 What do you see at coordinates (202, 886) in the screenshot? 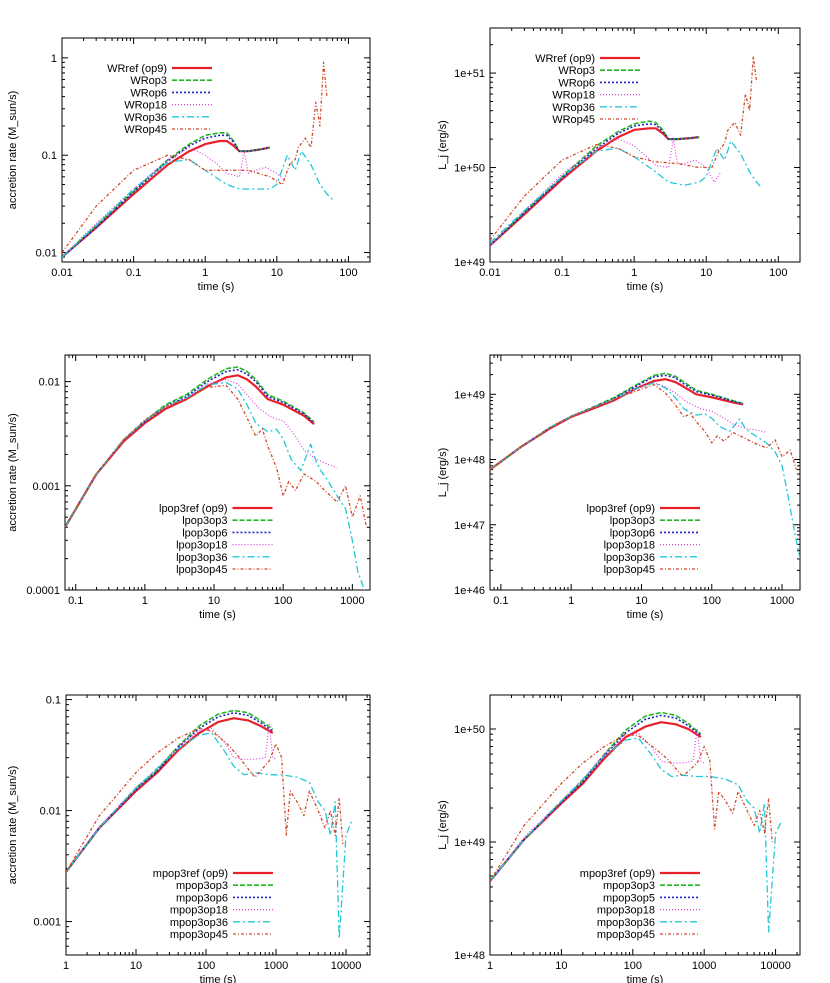
I see `legend-label: mpop3op3` at bounding box center [202, 886].